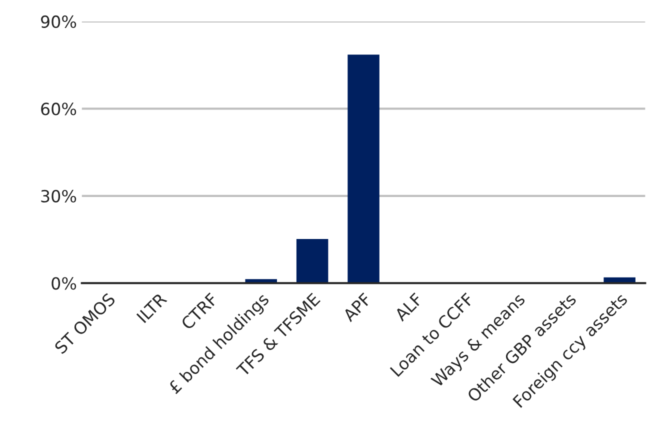 This screenshot has height=429, width=655. I want to click on y-tick-label: 30%, so click(58, 196).